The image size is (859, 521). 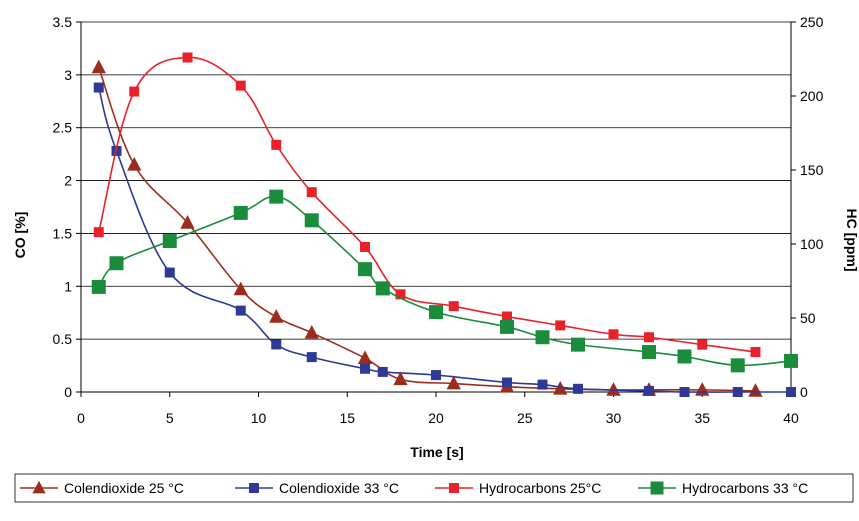 I want to click on x-tick-label: 25, so click(x=525, y=418).